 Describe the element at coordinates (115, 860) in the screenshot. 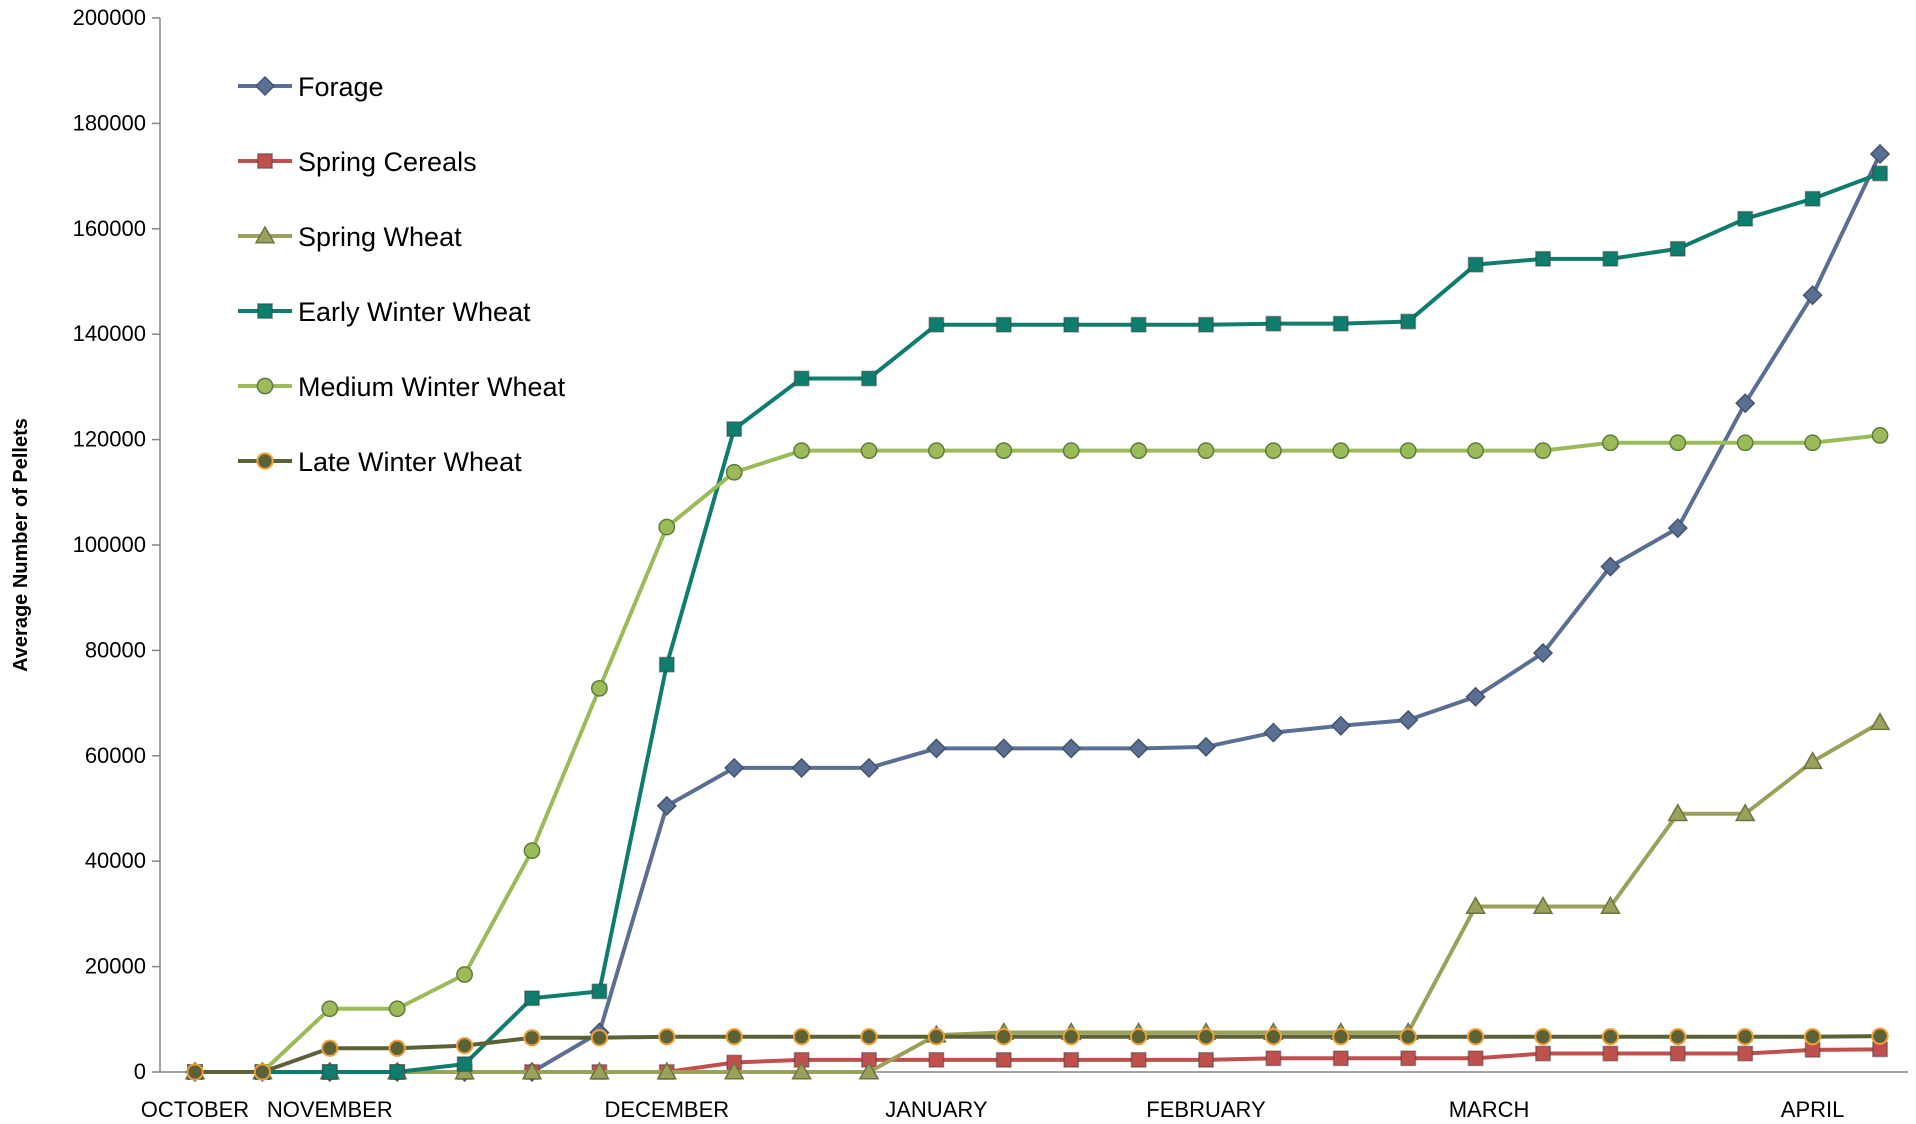

I see `y-tick-label: 40000` at that location.